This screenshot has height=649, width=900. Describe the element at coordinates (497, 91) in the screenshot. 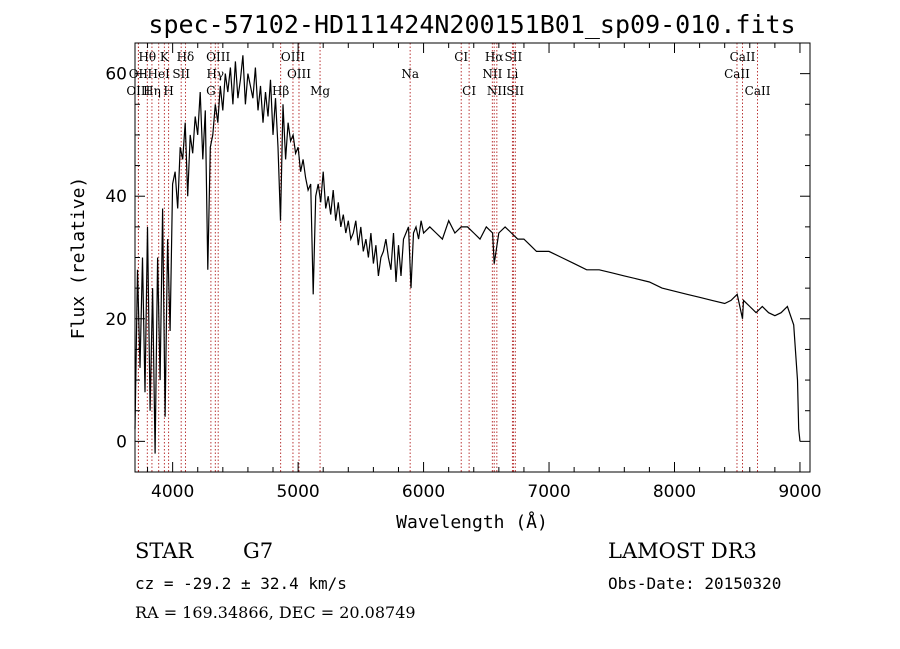

I see `line-marker-label-23: NII` at that location.